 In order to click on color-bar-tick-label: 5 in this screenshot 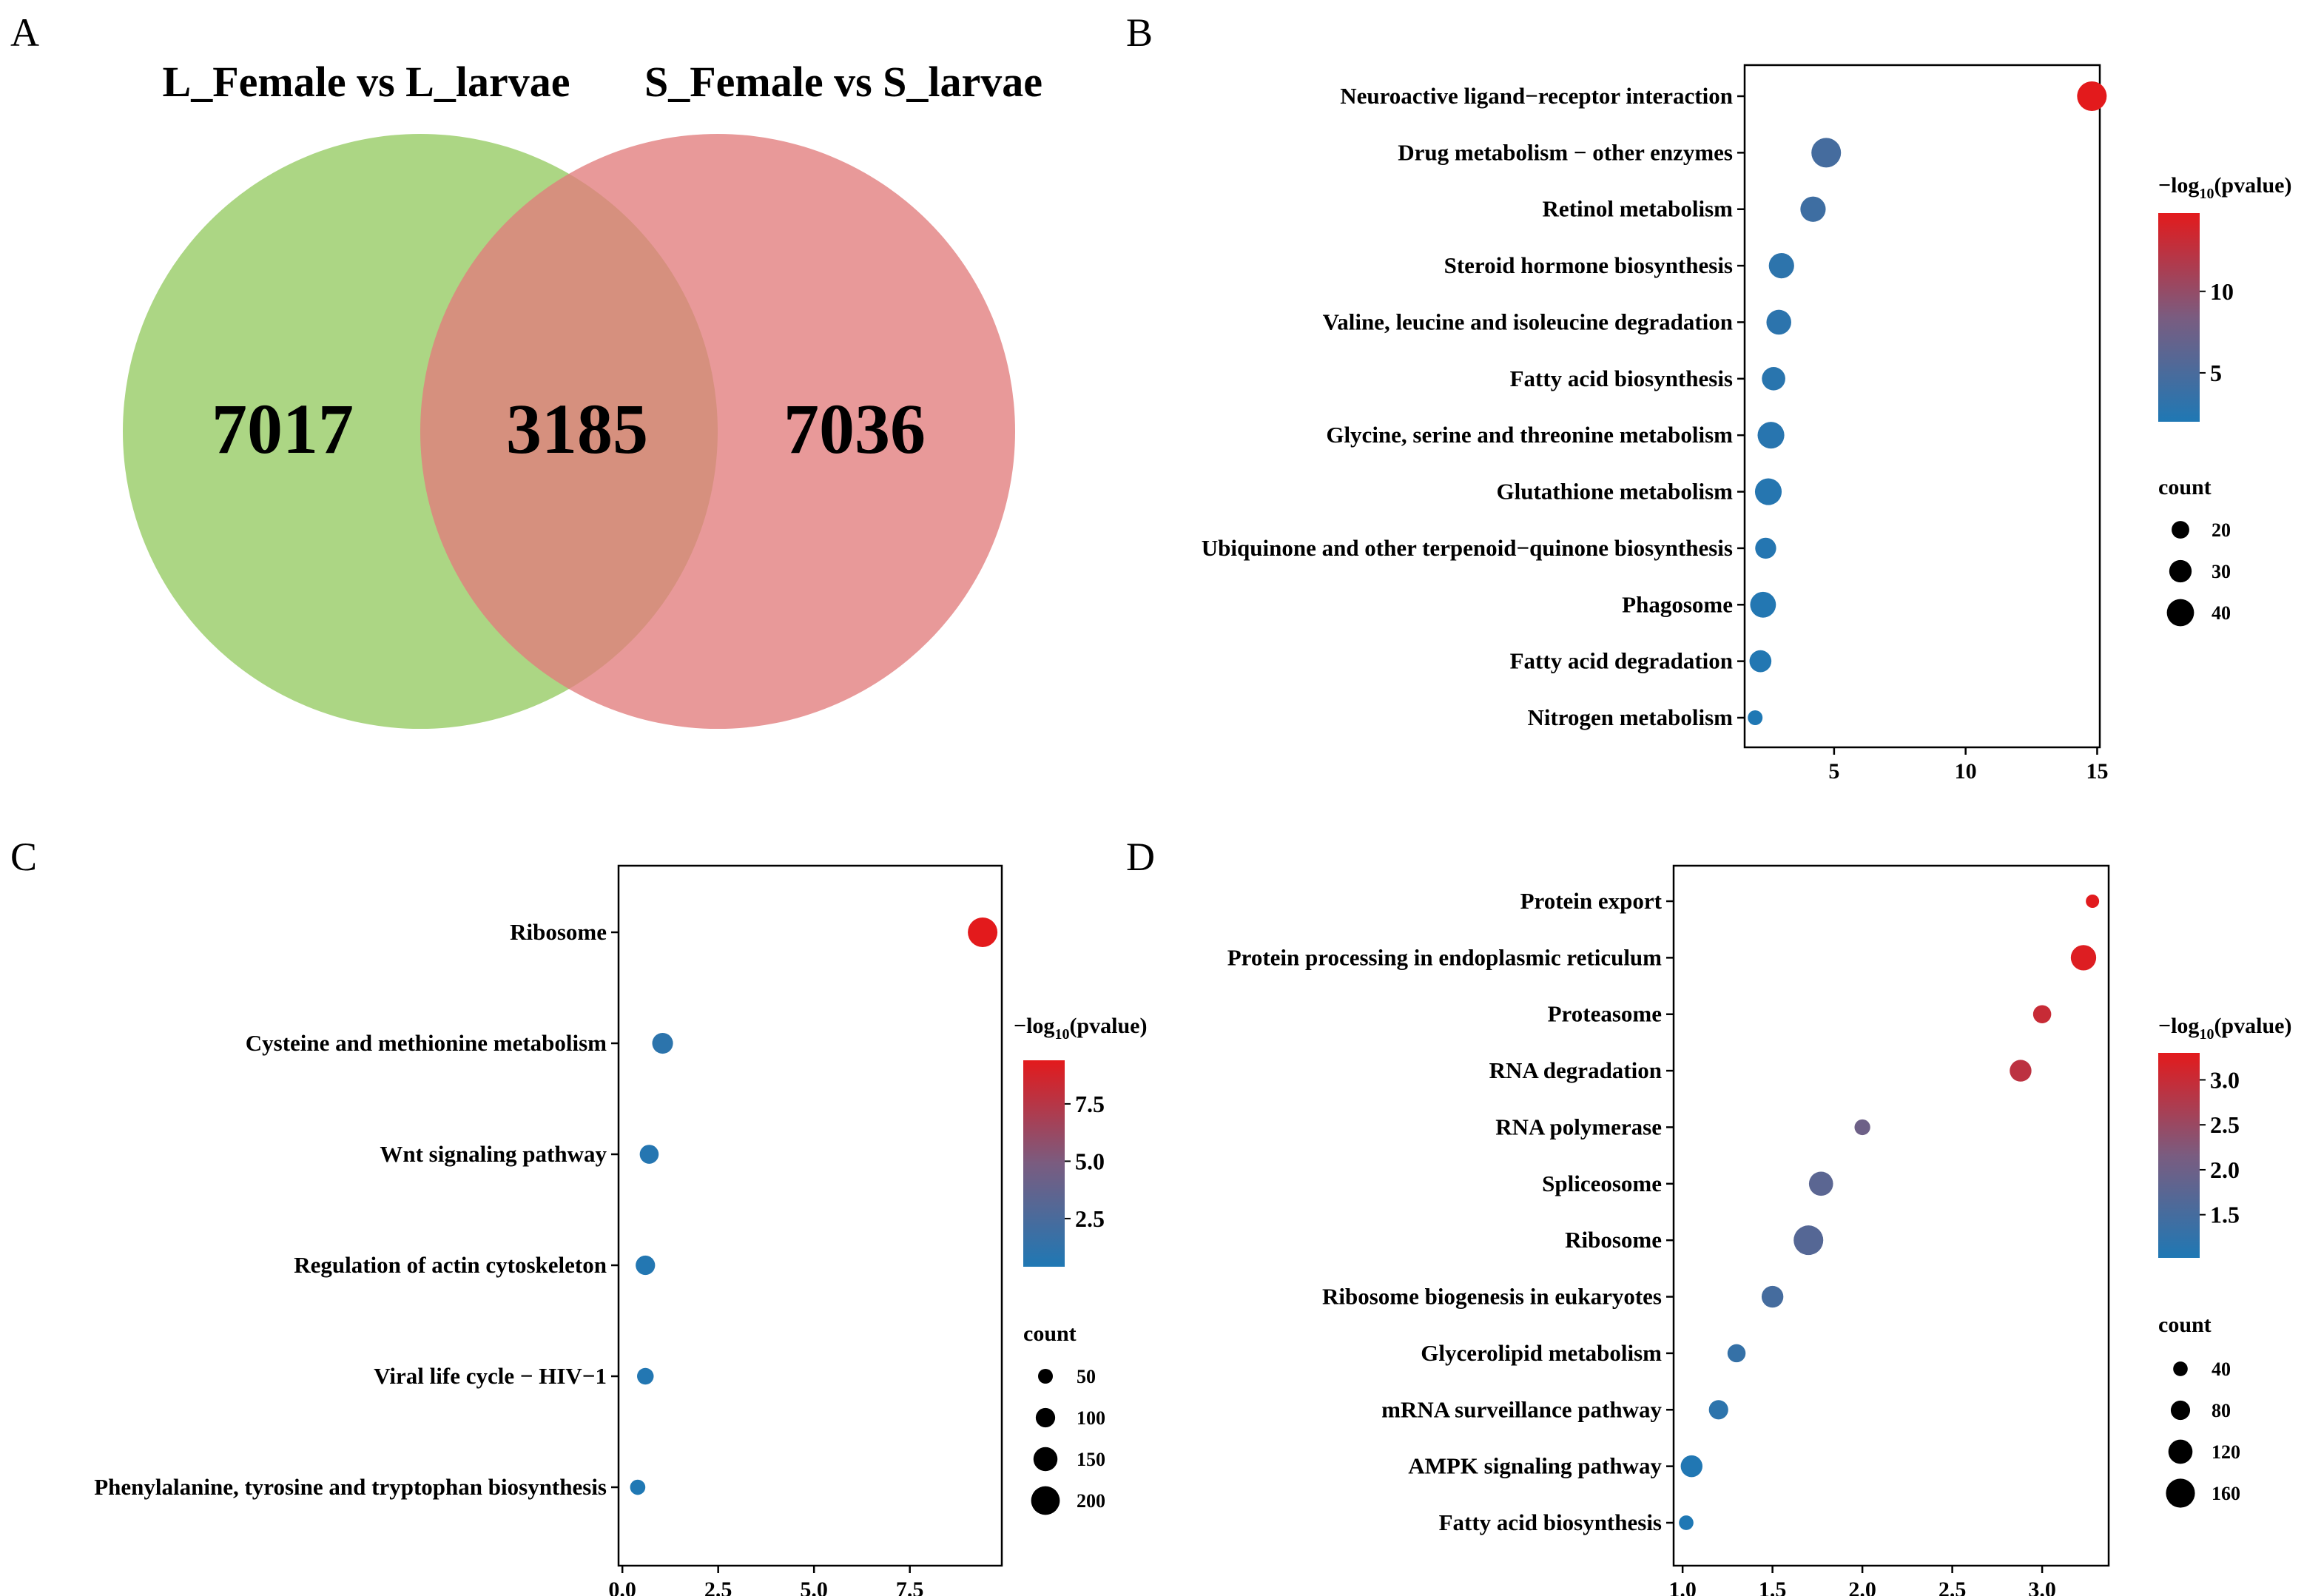, I will do `click(2216, 373)`.